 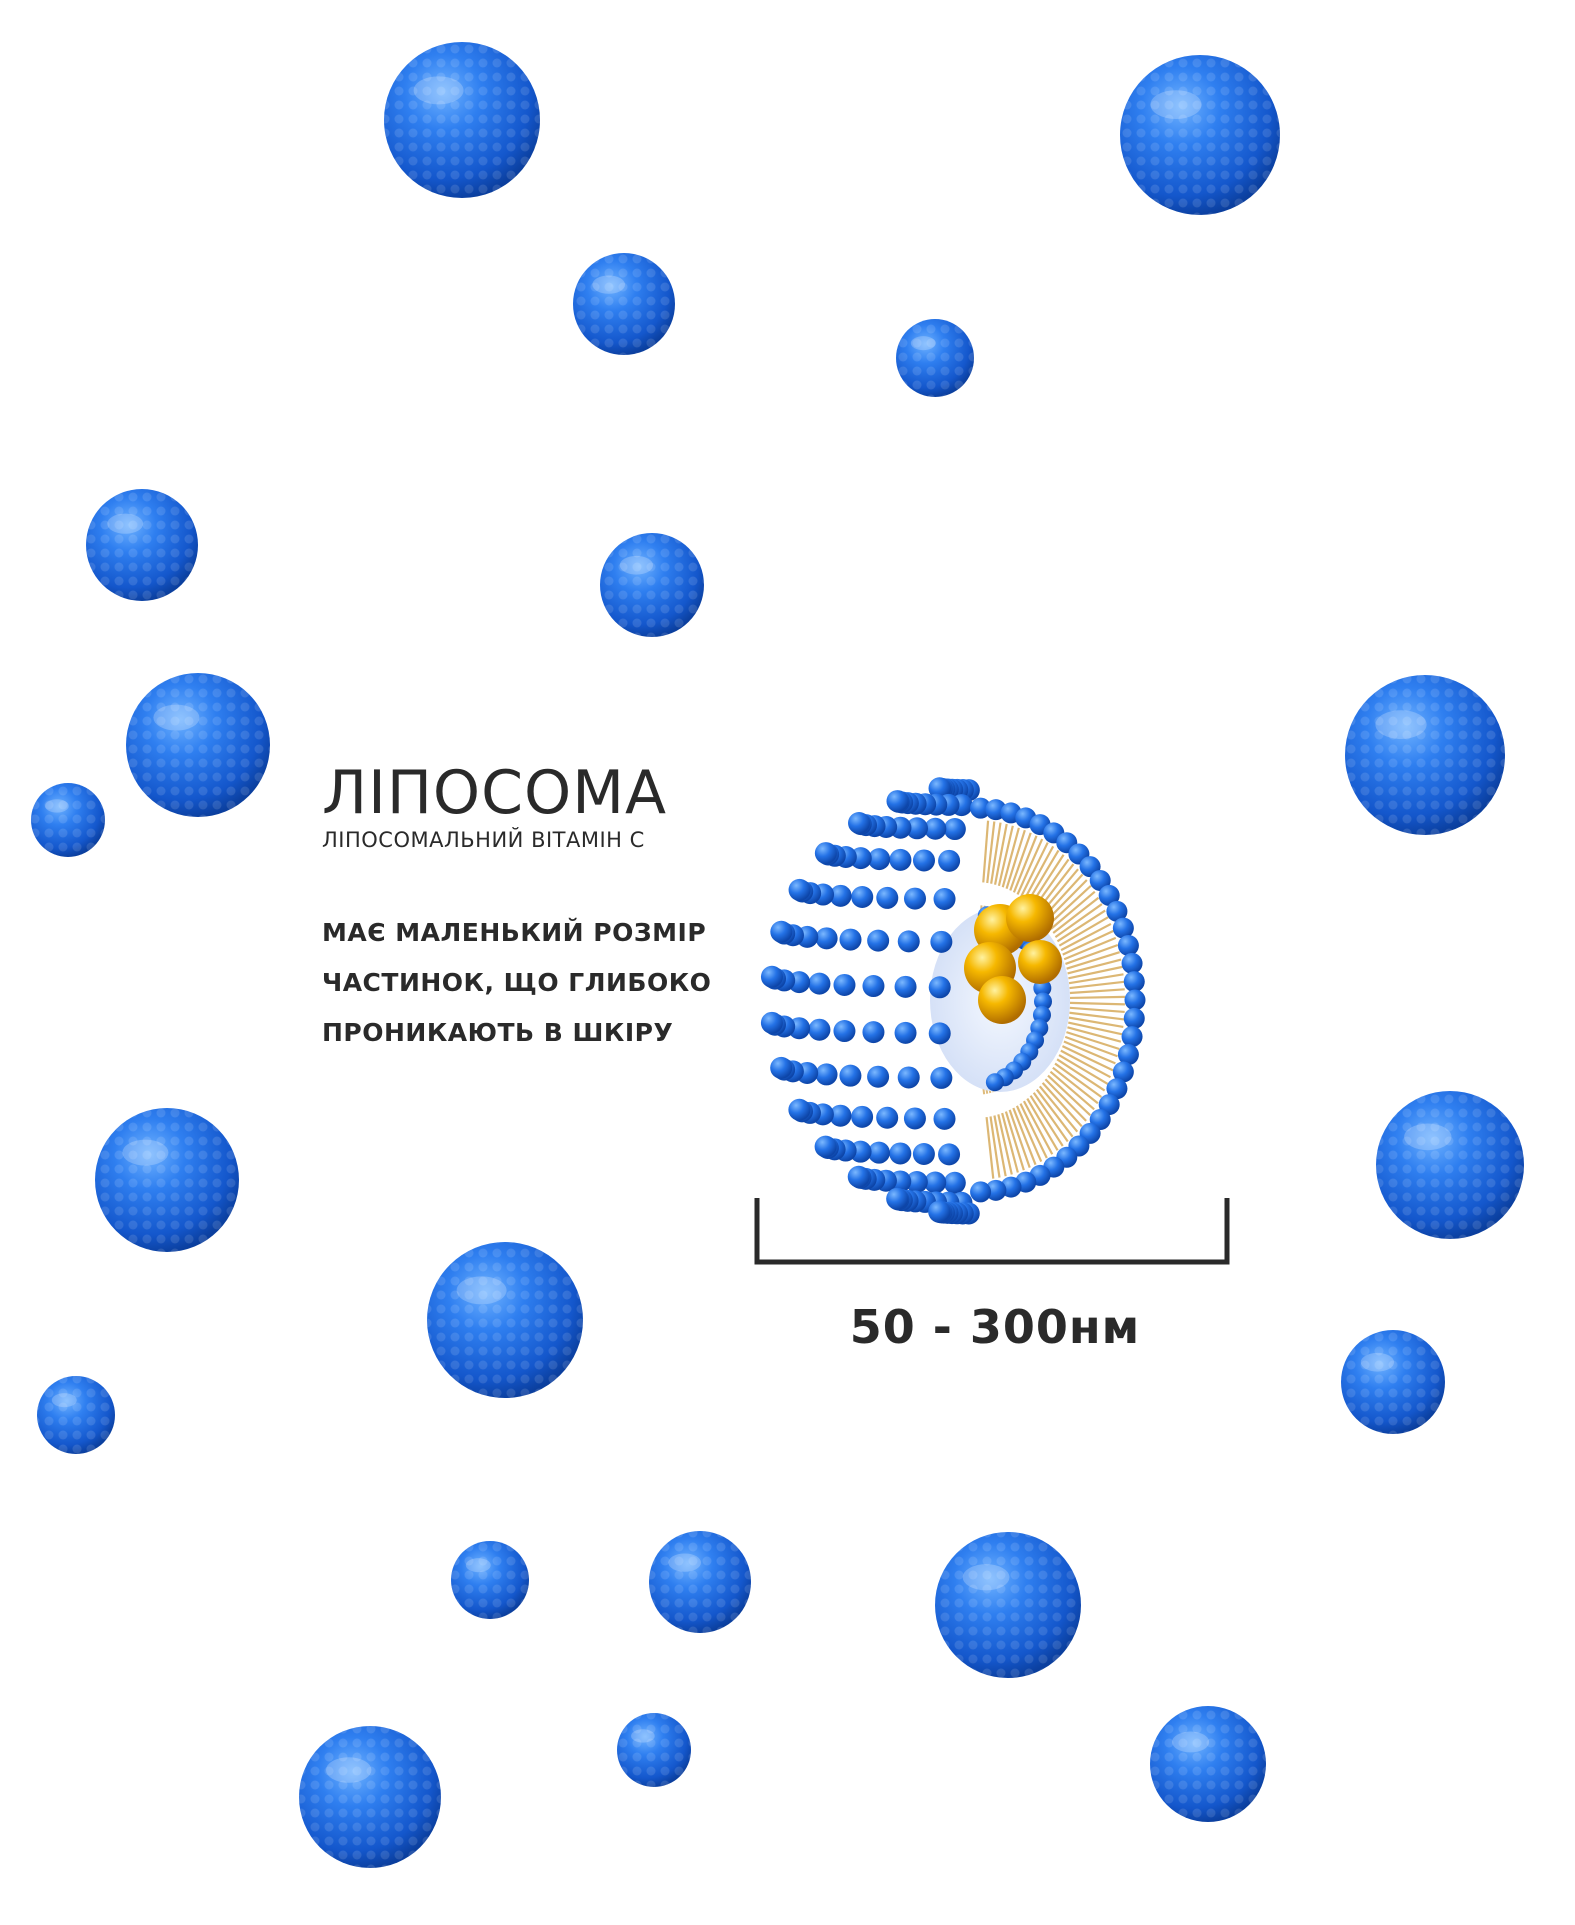 I want to click on liposome-cross-section, so click(x=953, y=1001).